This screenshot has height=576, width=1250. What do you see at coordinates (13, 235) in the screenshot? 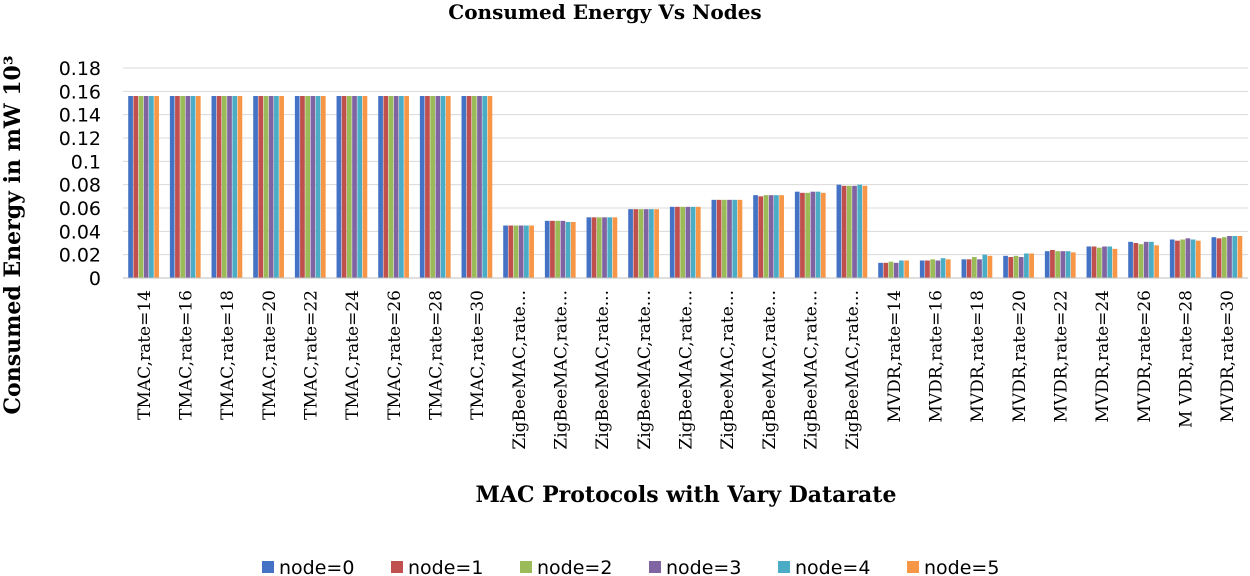
I see `y-axis-label: Consumed Energy in mW 10³` at bounding box center [13, 235].